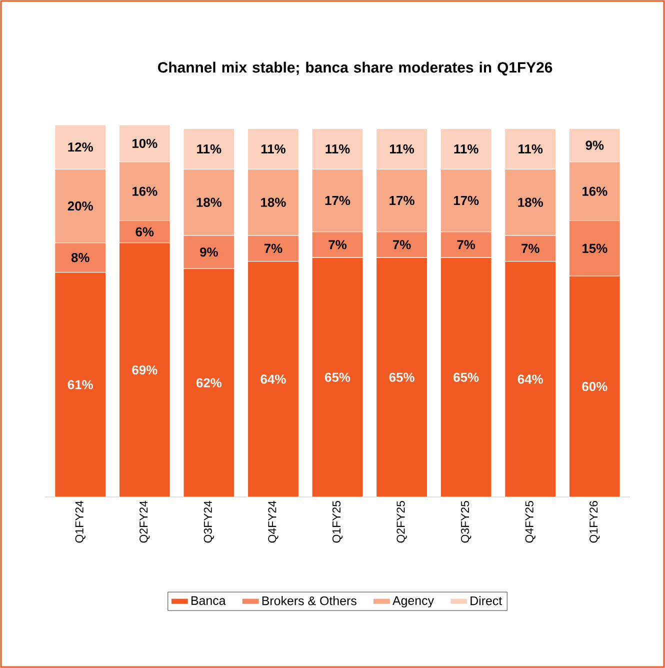 The image size is (665, 668). What do you see at coordinates (80, 257) in the screenshot?
I see `data-label: 8%` at bounding box center [80, 257].